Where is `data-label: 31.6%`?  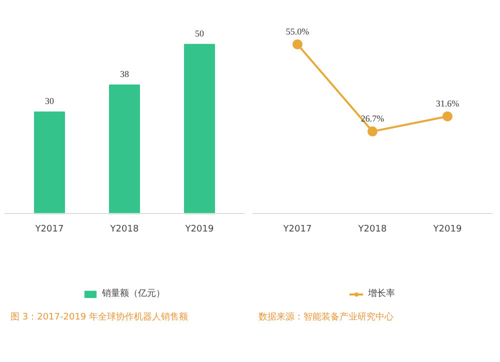 data-label: 31.6% is located at coordinates (448, 103).